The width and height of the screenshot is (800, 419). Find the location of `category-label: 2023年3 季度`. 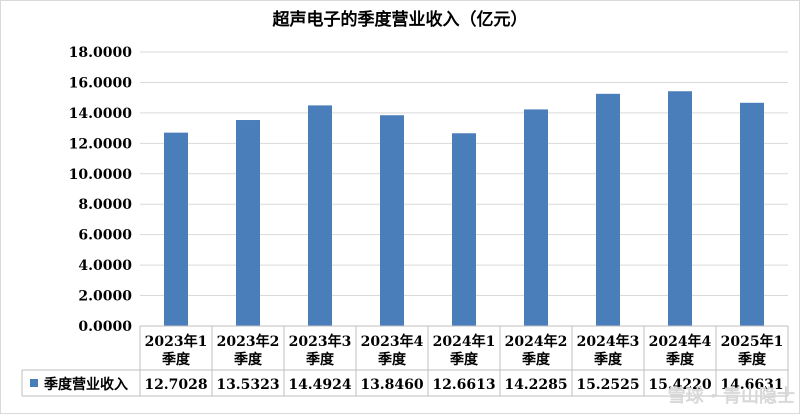

category-label: 2023年3 季度 is located at coordinates (320, 350).